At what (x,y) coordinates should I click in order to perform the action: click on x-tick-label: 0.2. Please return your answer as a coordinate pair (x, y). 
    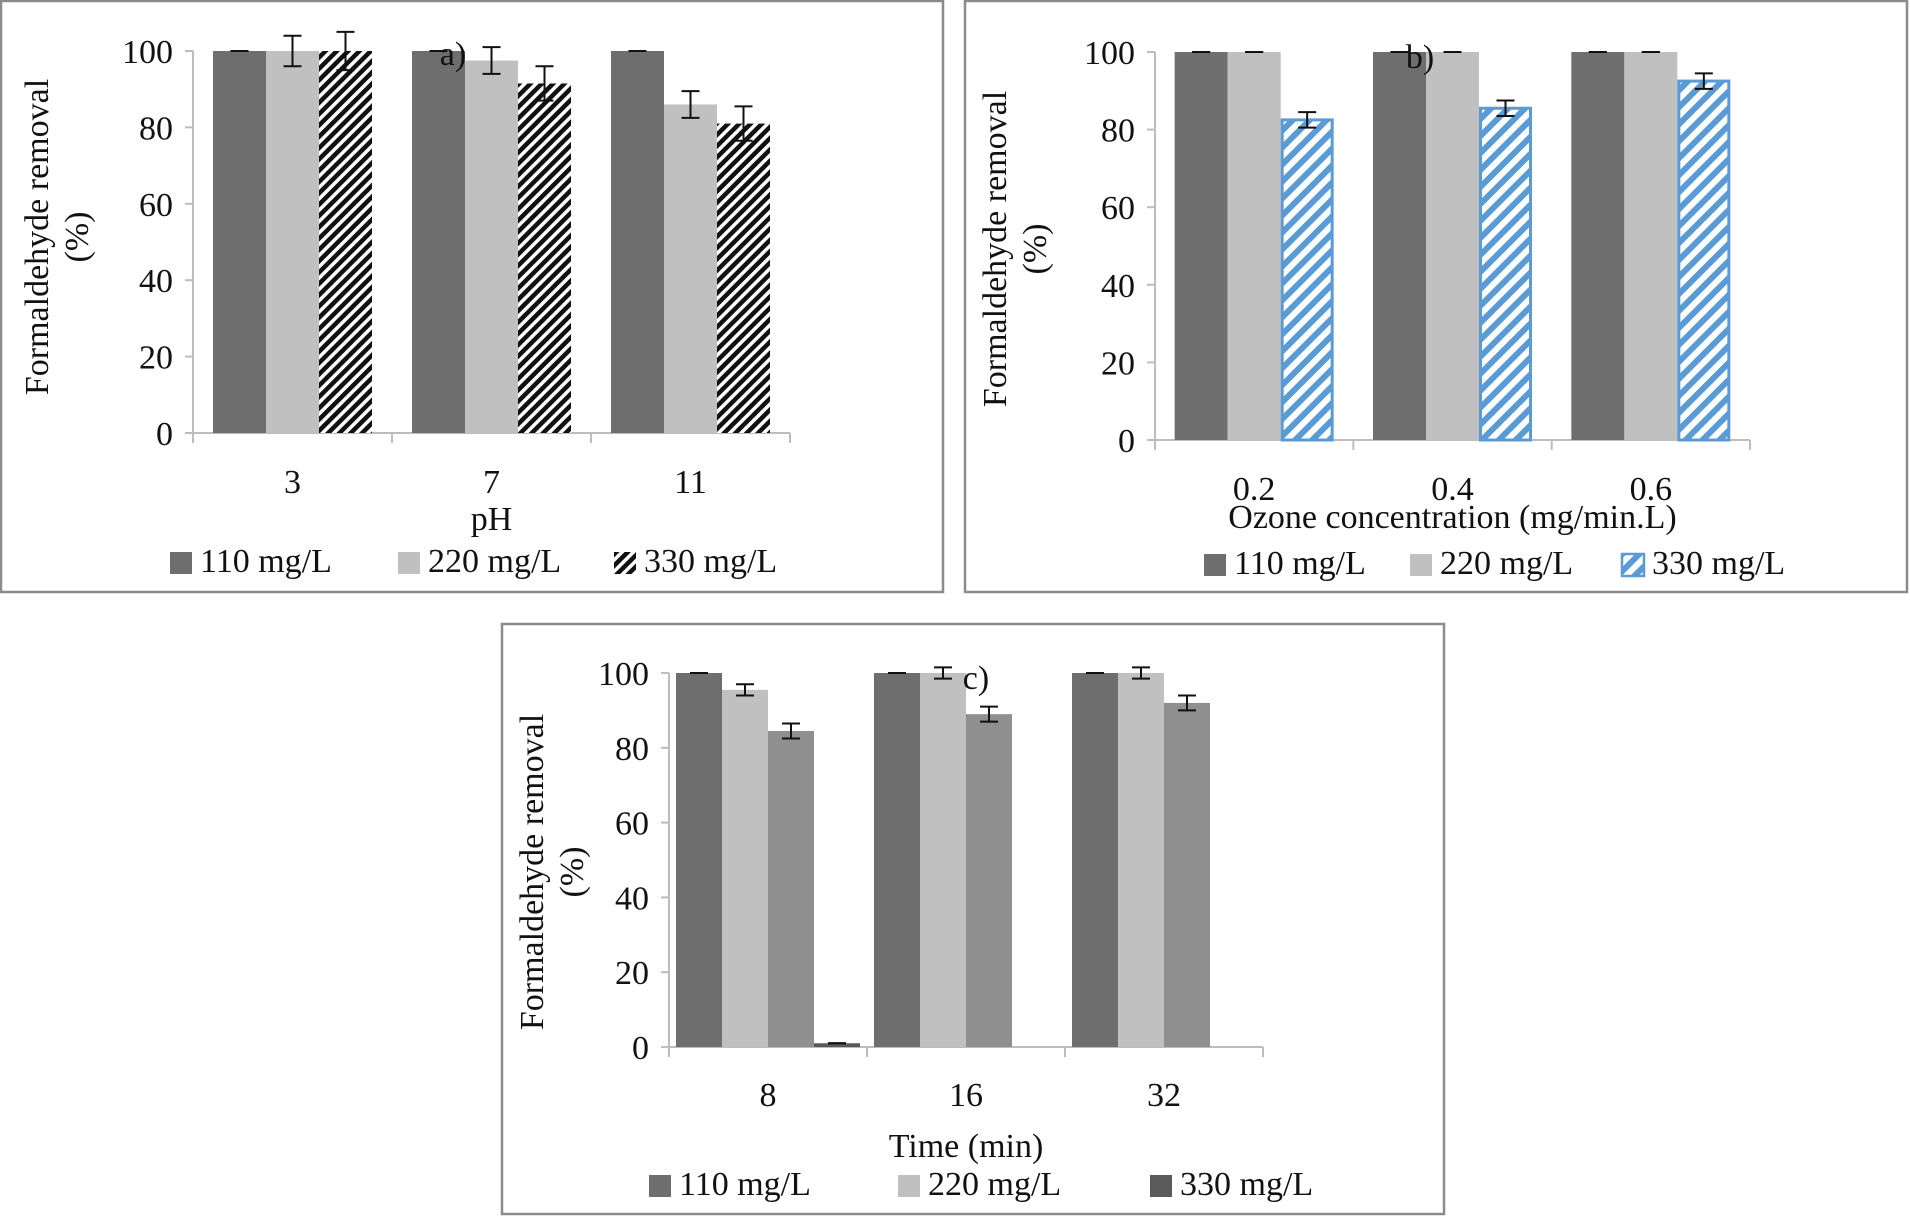
    Looking at the image, I should click on (1254, 489).